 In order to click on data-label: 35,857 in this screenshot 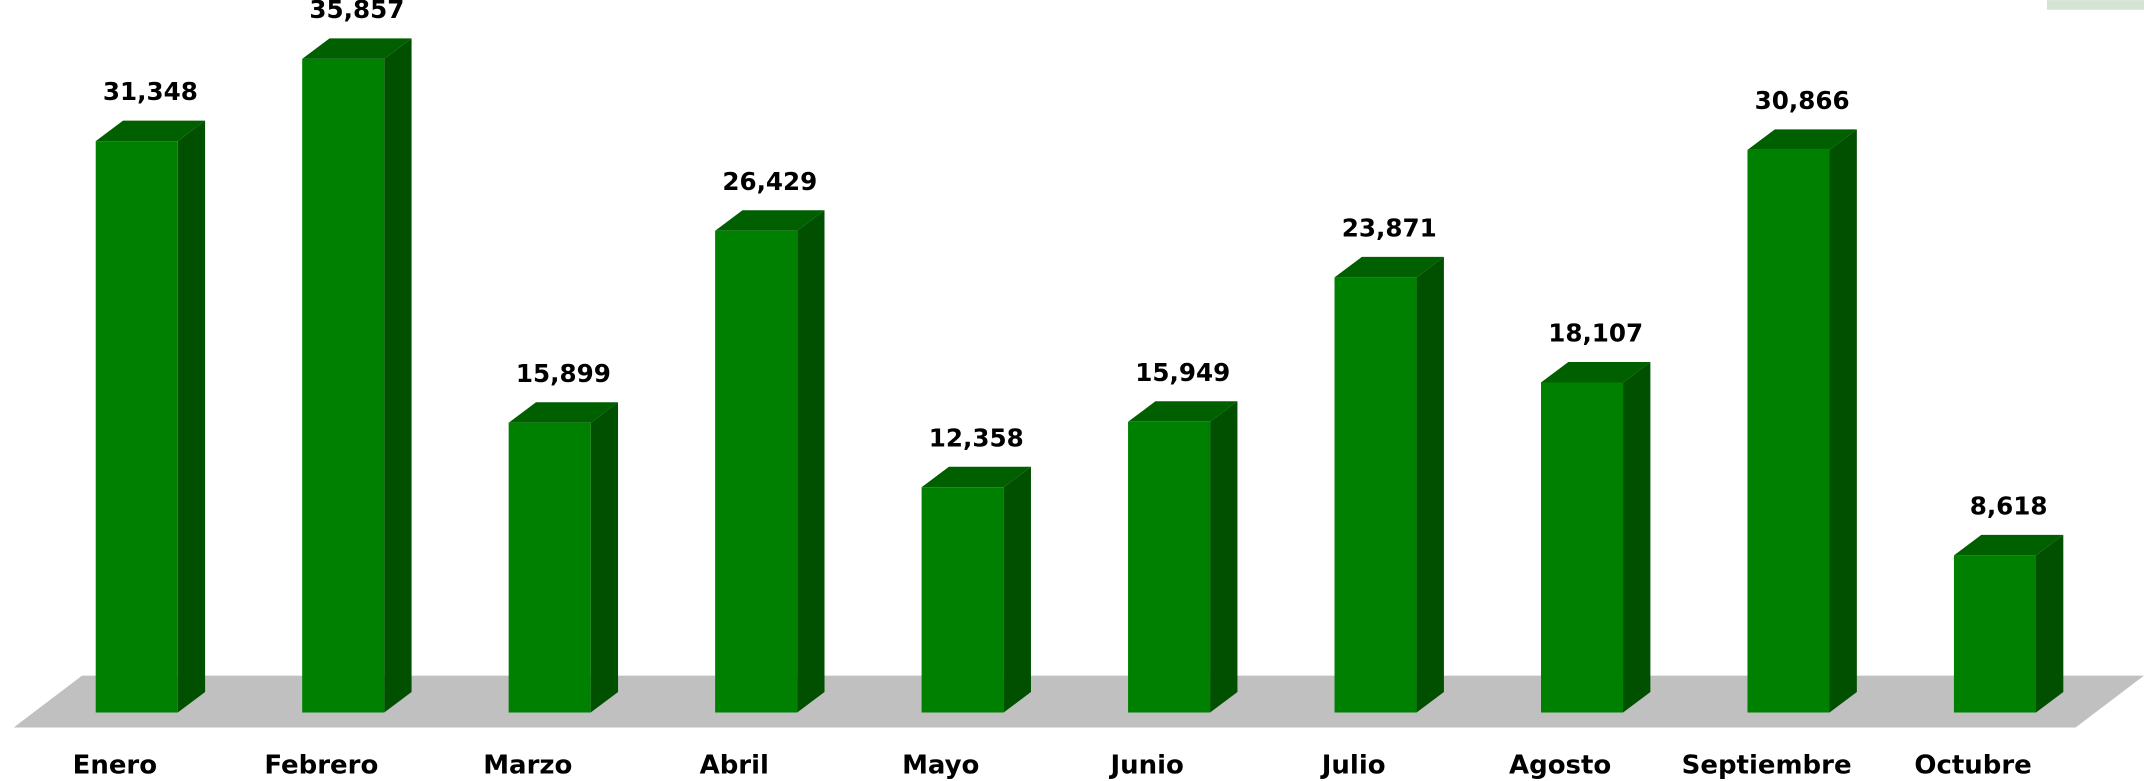, I will do `click(356, 12)`.